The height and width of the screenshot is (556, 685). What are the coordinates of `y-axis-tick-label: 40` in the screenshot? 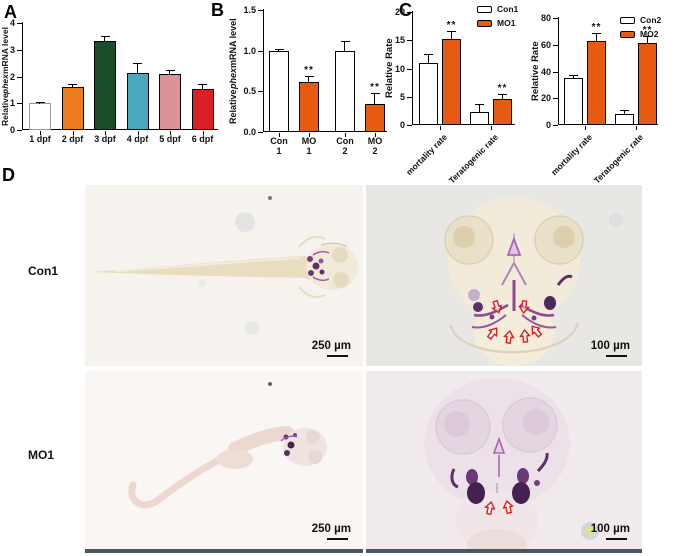 It's located at (545, 71).